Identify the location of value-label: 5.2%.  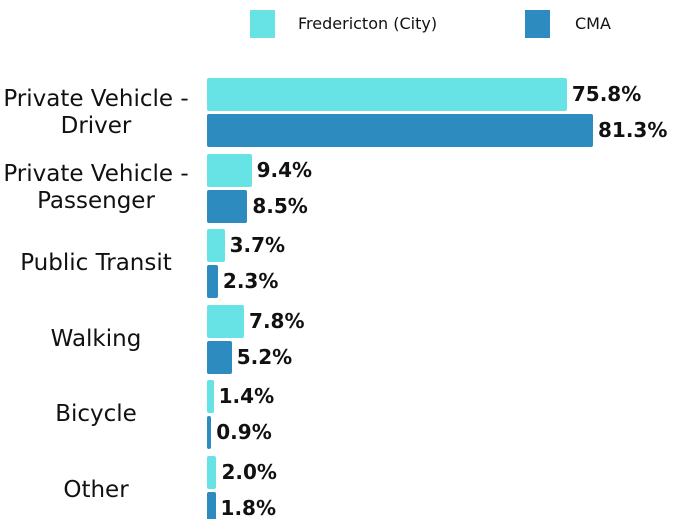
(264, 356).